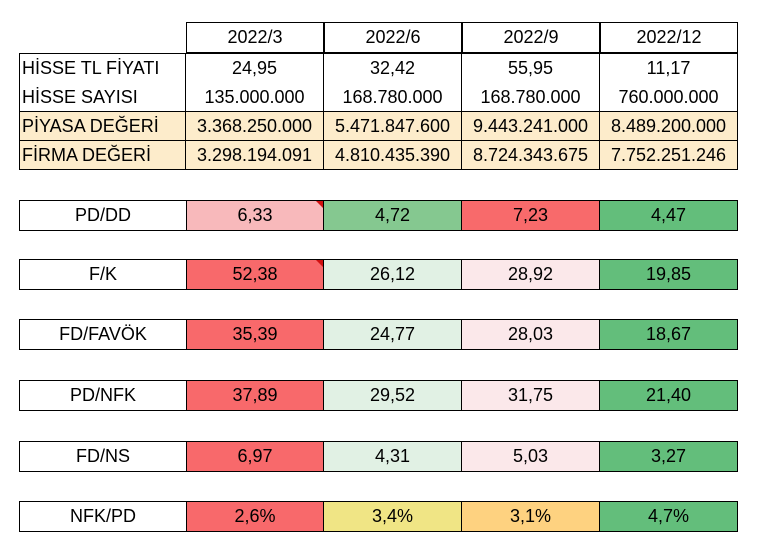  Describe the element at coordinates (531, 516) in the screenshot. I see `ratio-value-cell: 3,1%` at that location.